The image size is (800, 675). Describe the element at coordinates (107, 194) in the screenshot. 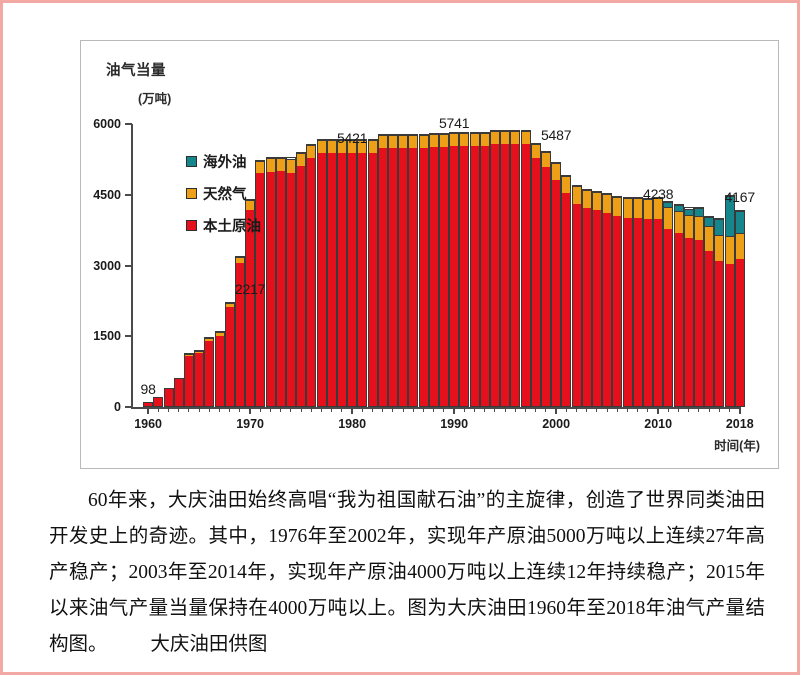

I see `y-axis-tick-label: 4500` at that location.